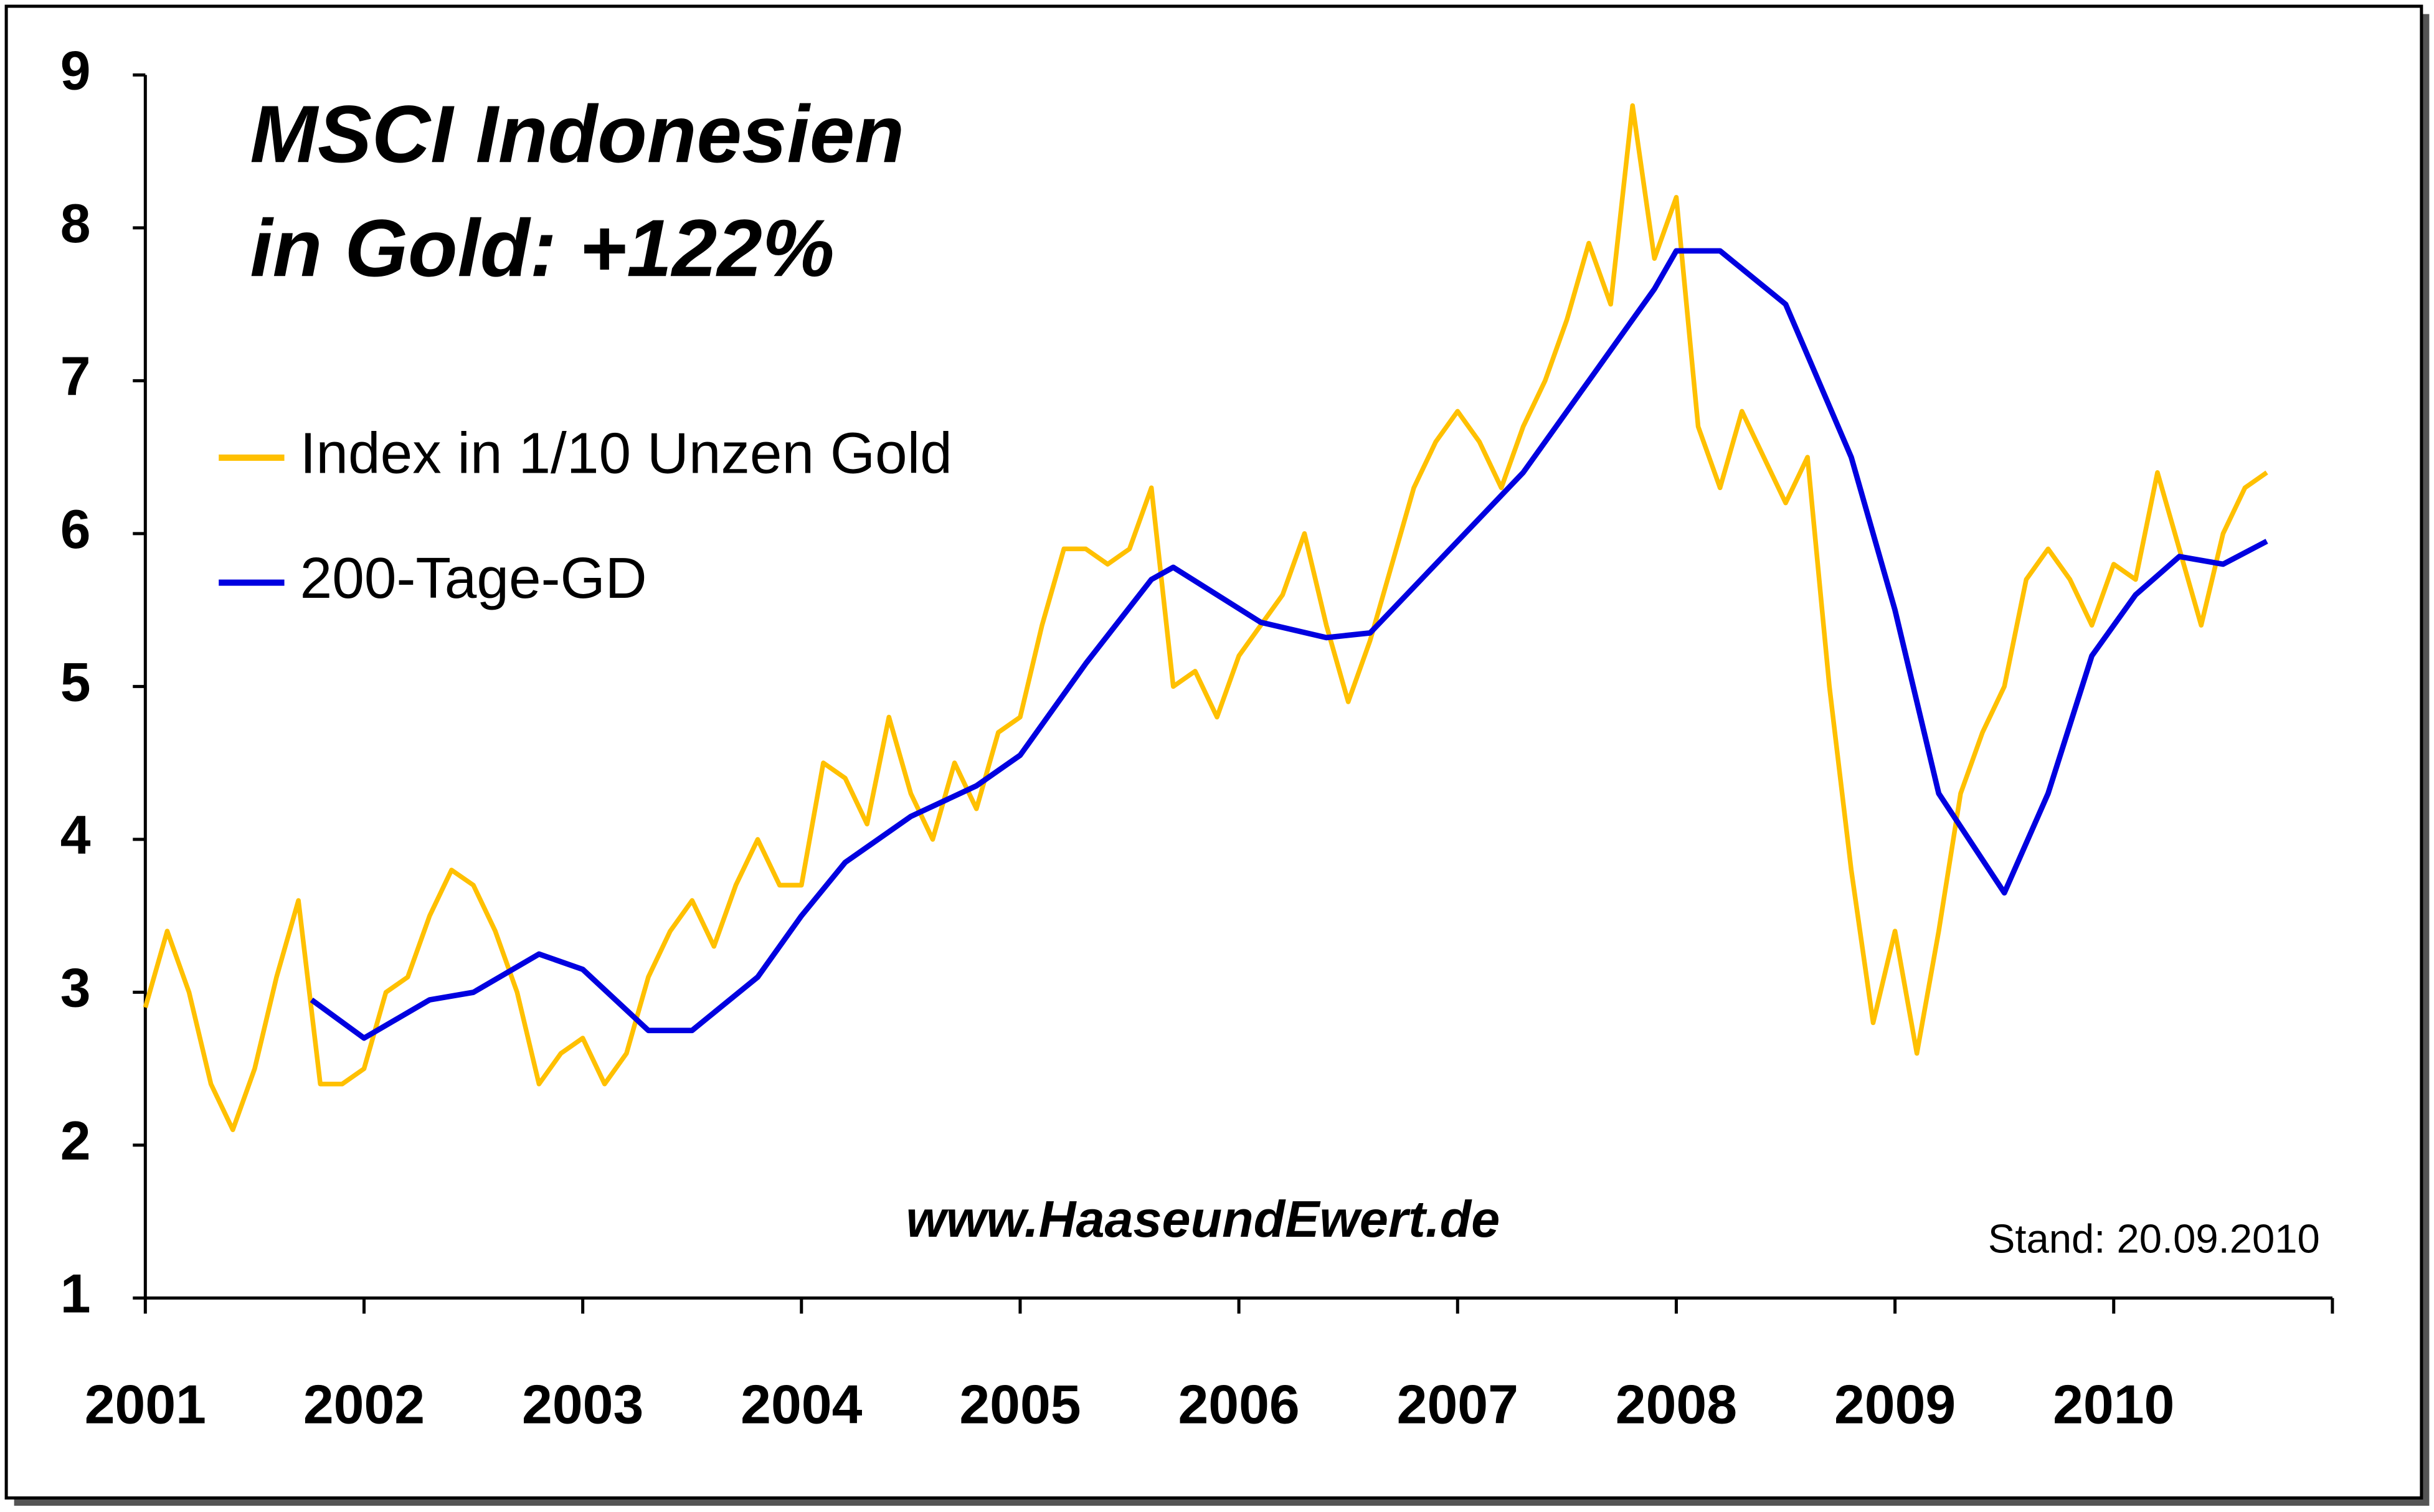 The image size is (2434, 1512). I want to click on x-tick-label: 2006, so click(1238, 1404).